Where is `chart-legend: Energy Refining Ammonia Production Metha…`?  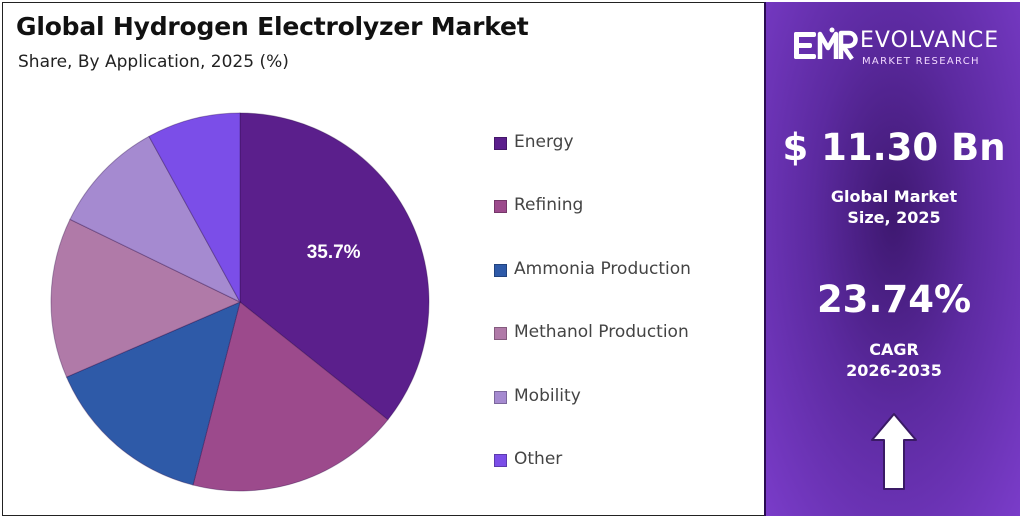
chart-legend: Energy Refining Ammonia Production Metha… is located at coordinates (592, 322).